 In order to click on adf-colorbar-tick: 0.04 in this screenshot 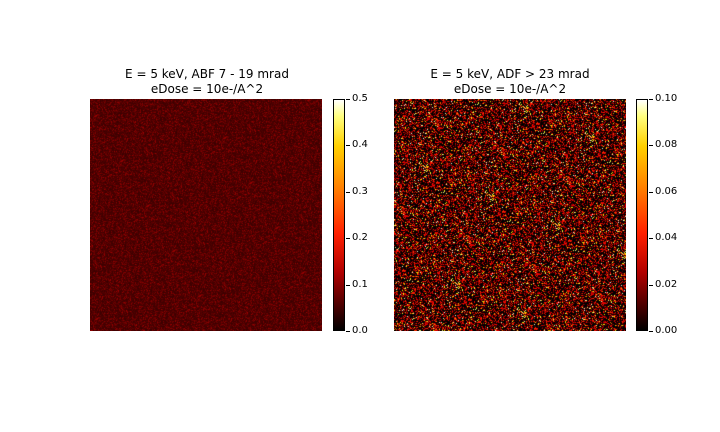, I will do `click(663, 237)`.